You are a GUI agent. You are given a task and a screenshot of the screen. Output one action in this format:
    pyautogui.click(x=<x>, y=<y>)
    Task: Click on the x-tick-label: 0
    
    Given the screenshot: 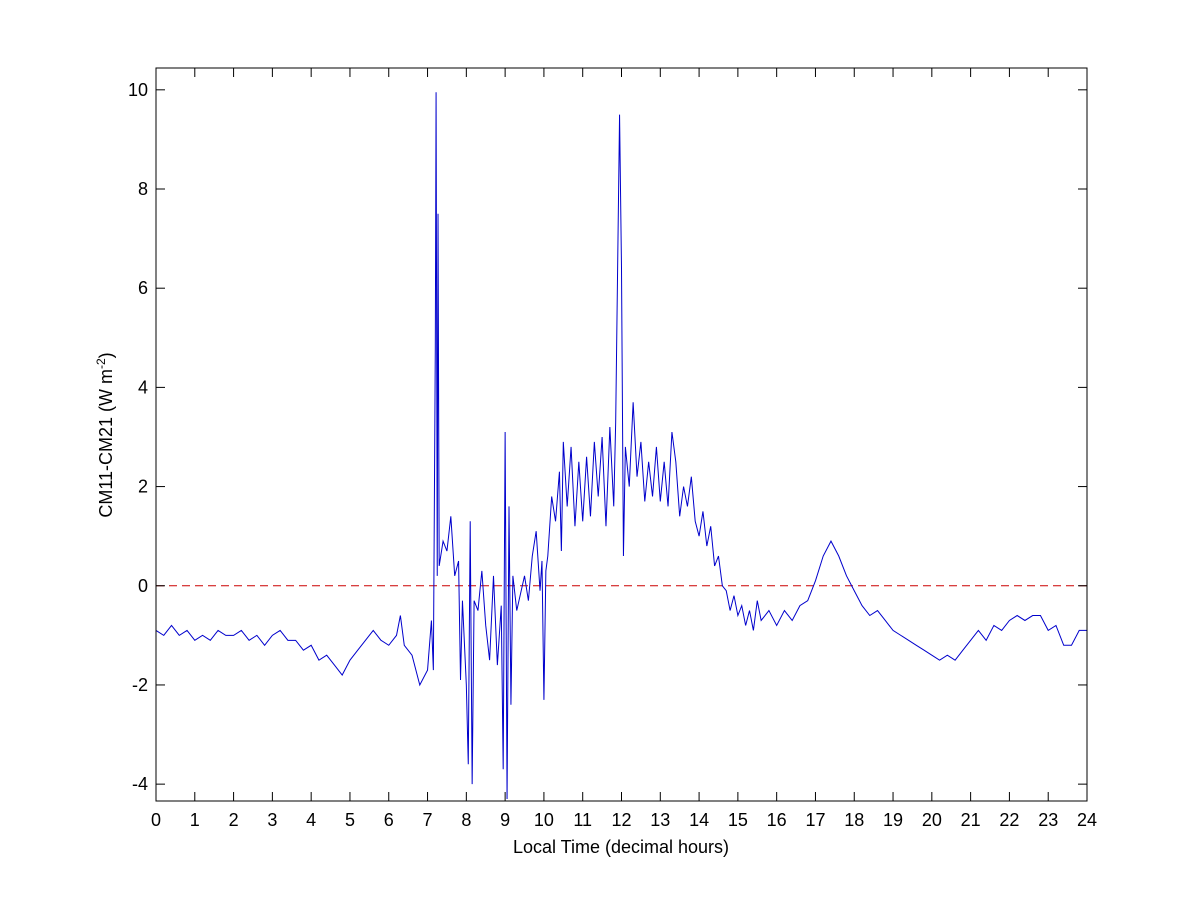 What is the action you would take?
    pyautogui.click(x=156, y=820)
    